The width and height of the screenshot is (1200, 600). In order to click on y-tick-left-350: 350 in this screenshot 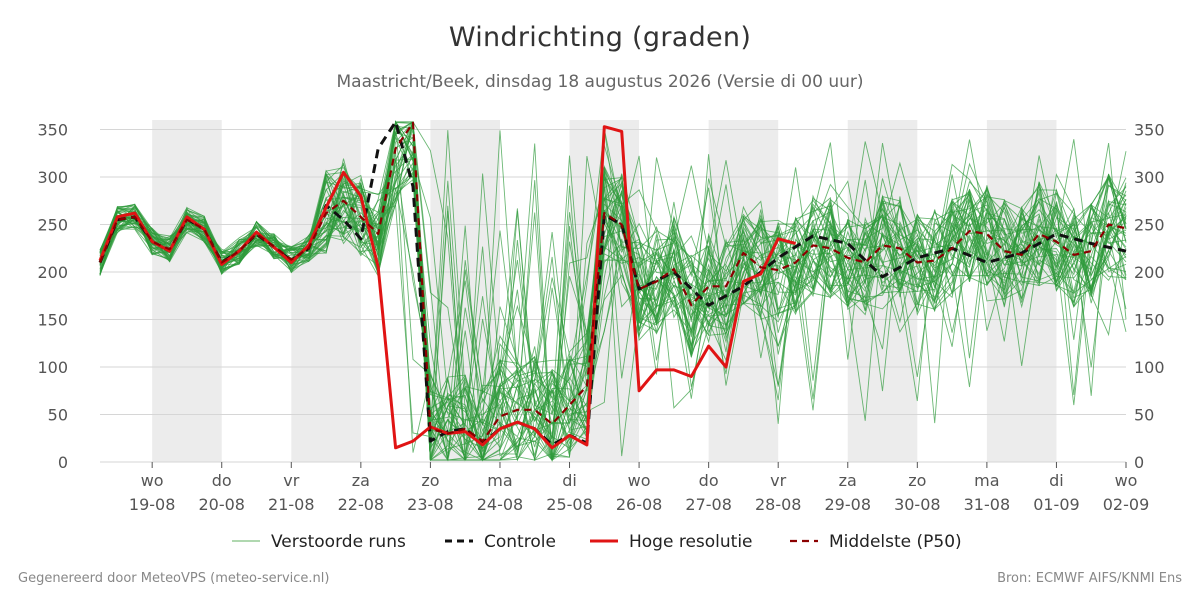, I will do `click(52, 130)`.